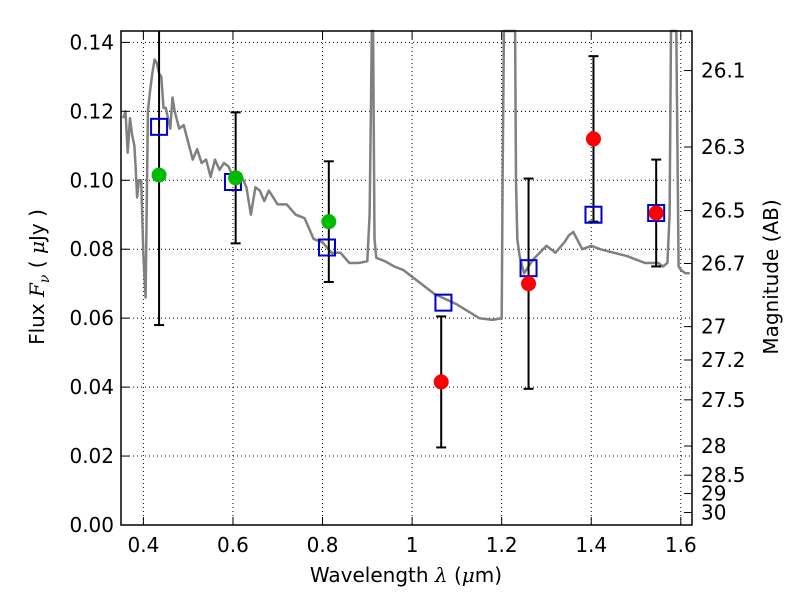 This screenshot has width=800, height=600. Describe the element at coordinates (502, 545) in the screenshot. I see `x-tick-label: 1.2` at that location.